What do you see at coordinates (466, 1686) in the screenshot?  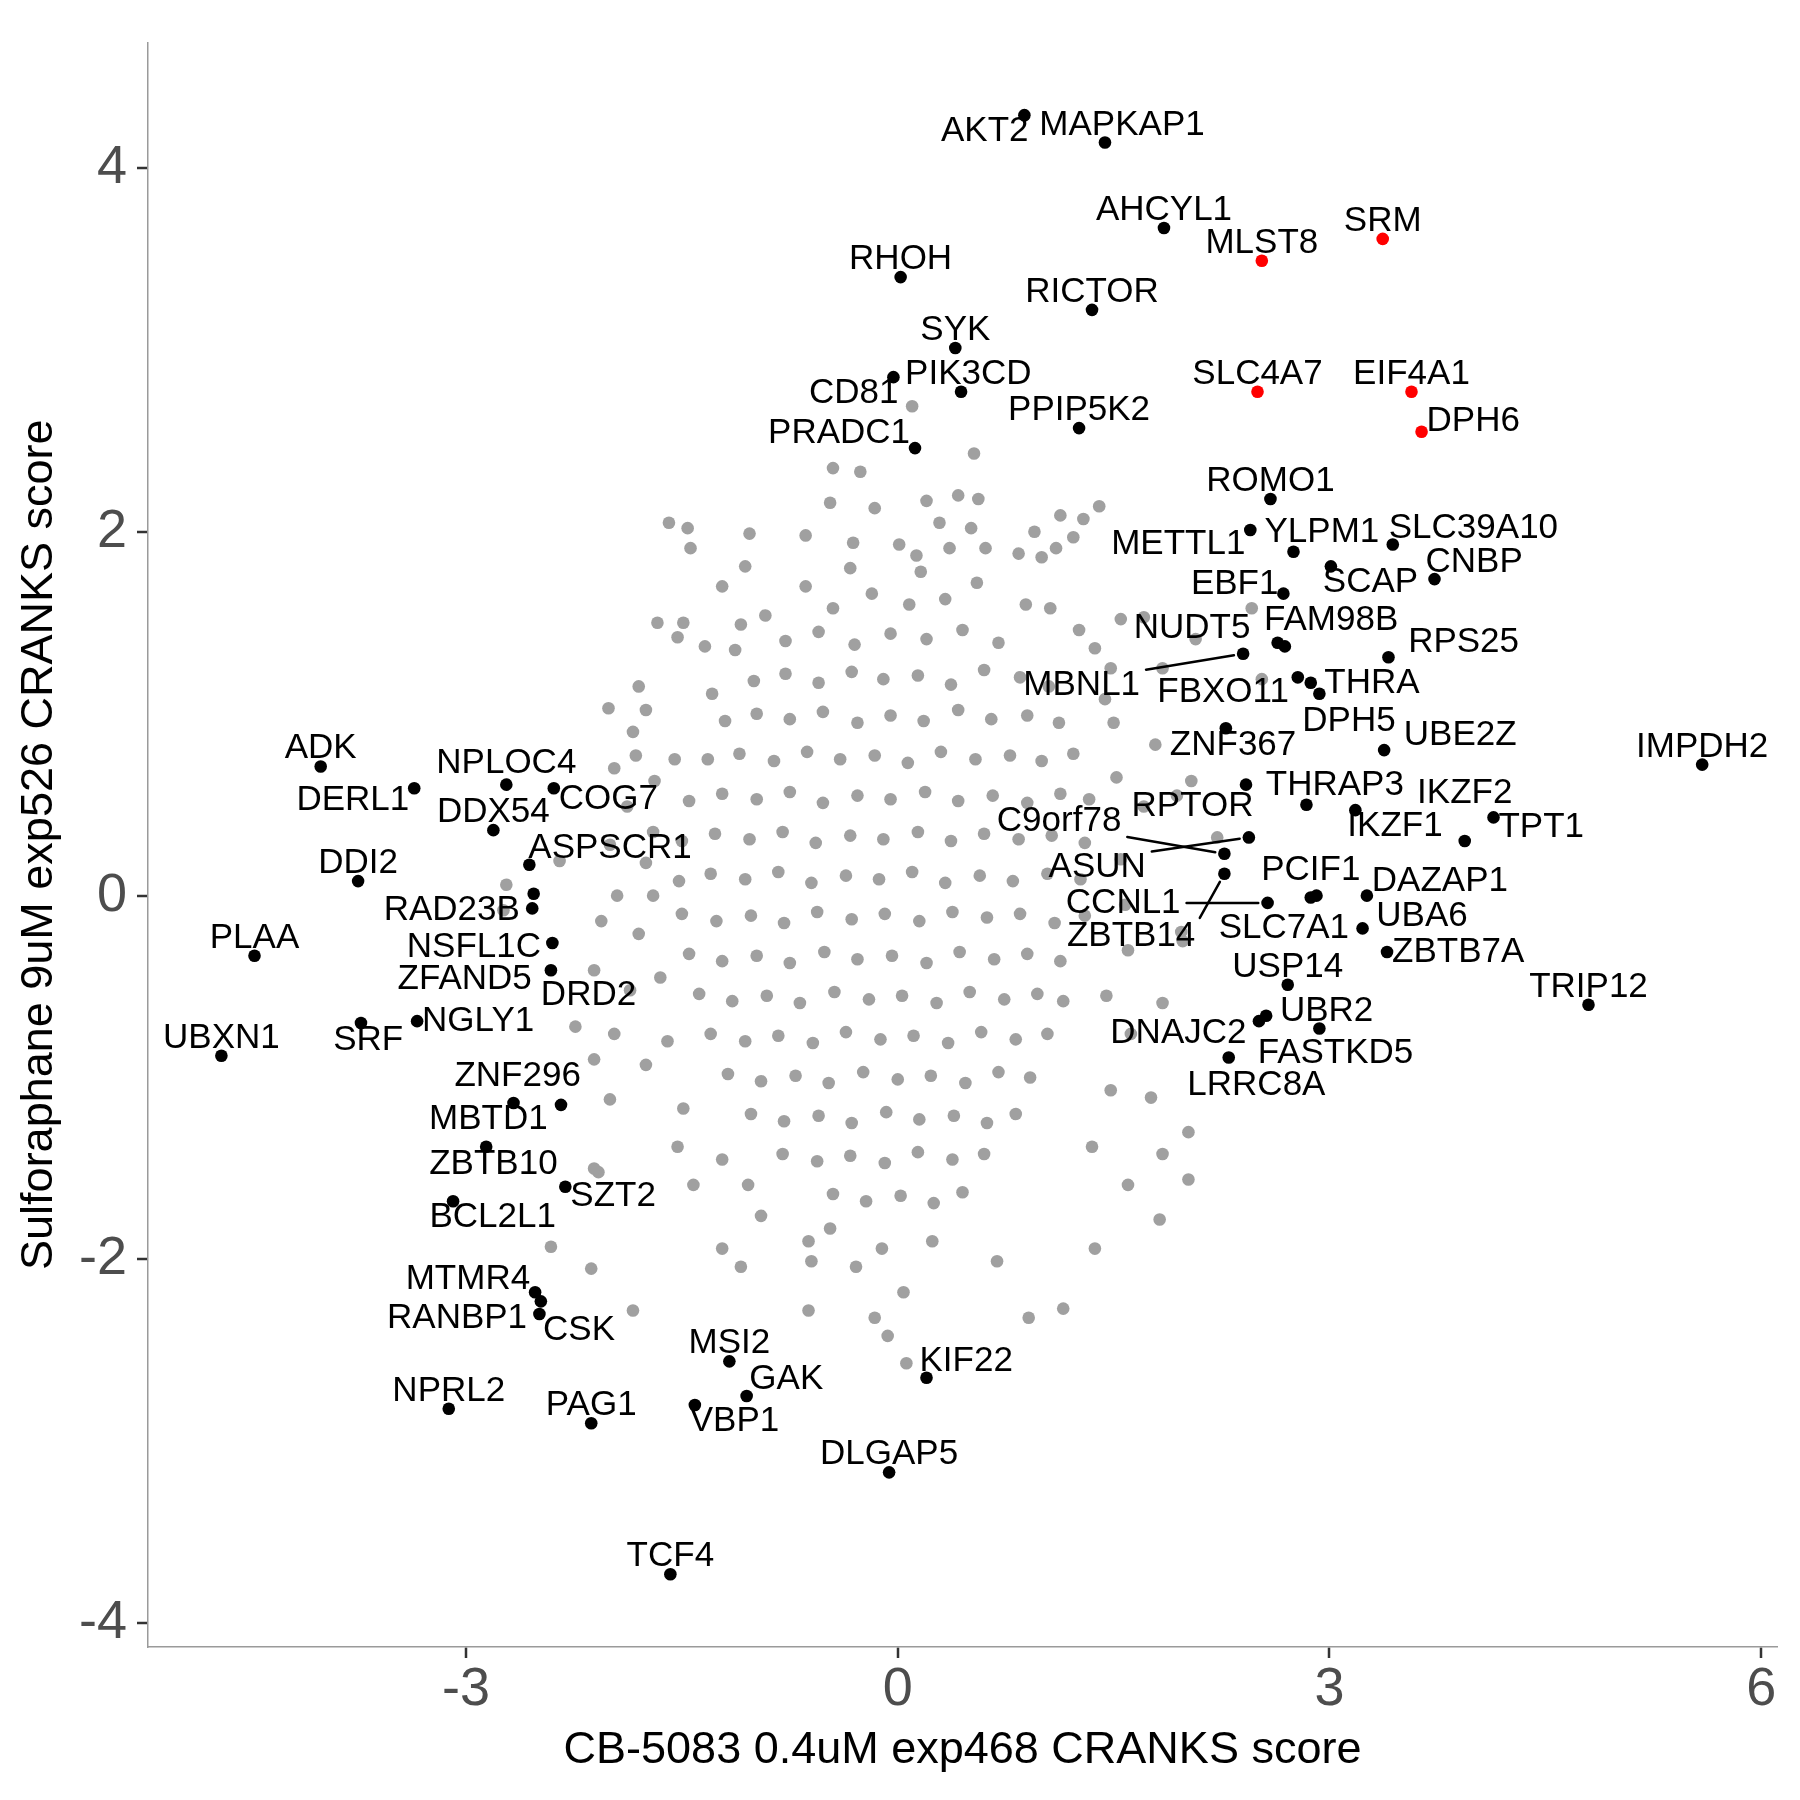 I see `x-tick-label: -3` at bounding box center [466, 1686].